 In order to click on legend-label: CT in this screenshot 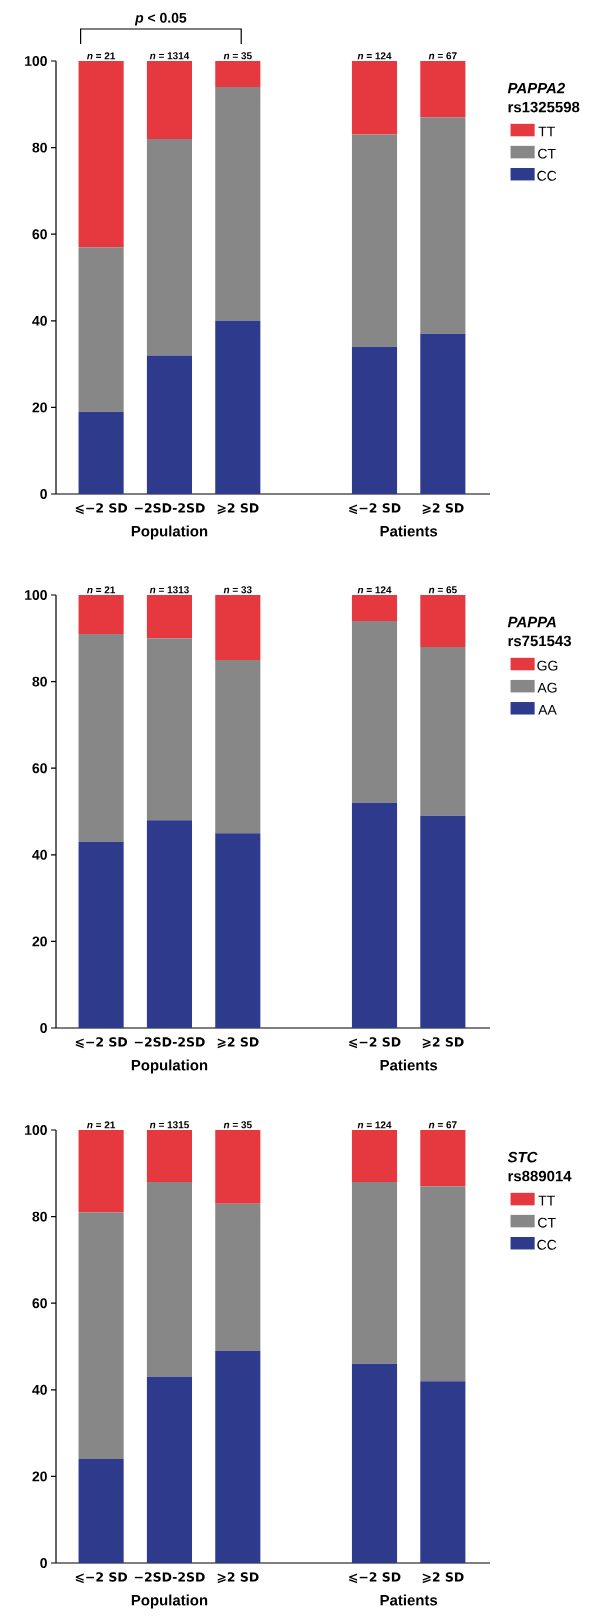, I will do `click(547, 1222)`.